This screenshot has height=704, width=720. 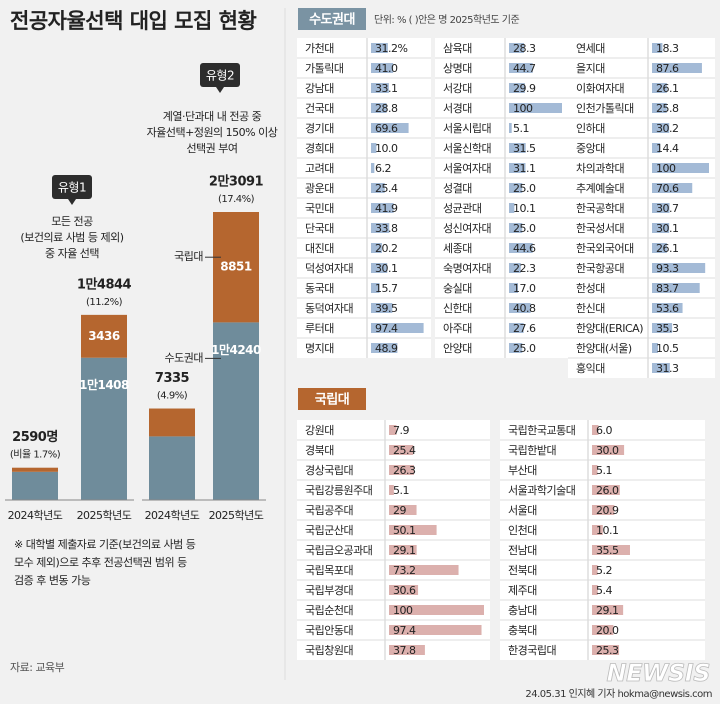 I want to click on total-label: 2590명, so click(x=35, y=437).